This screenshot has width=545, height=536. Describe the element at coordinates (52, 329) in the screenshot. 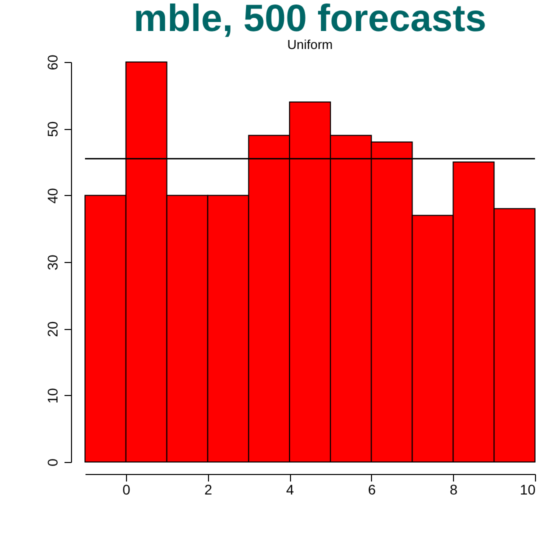

I see `y-tick-label: 20` at that location.